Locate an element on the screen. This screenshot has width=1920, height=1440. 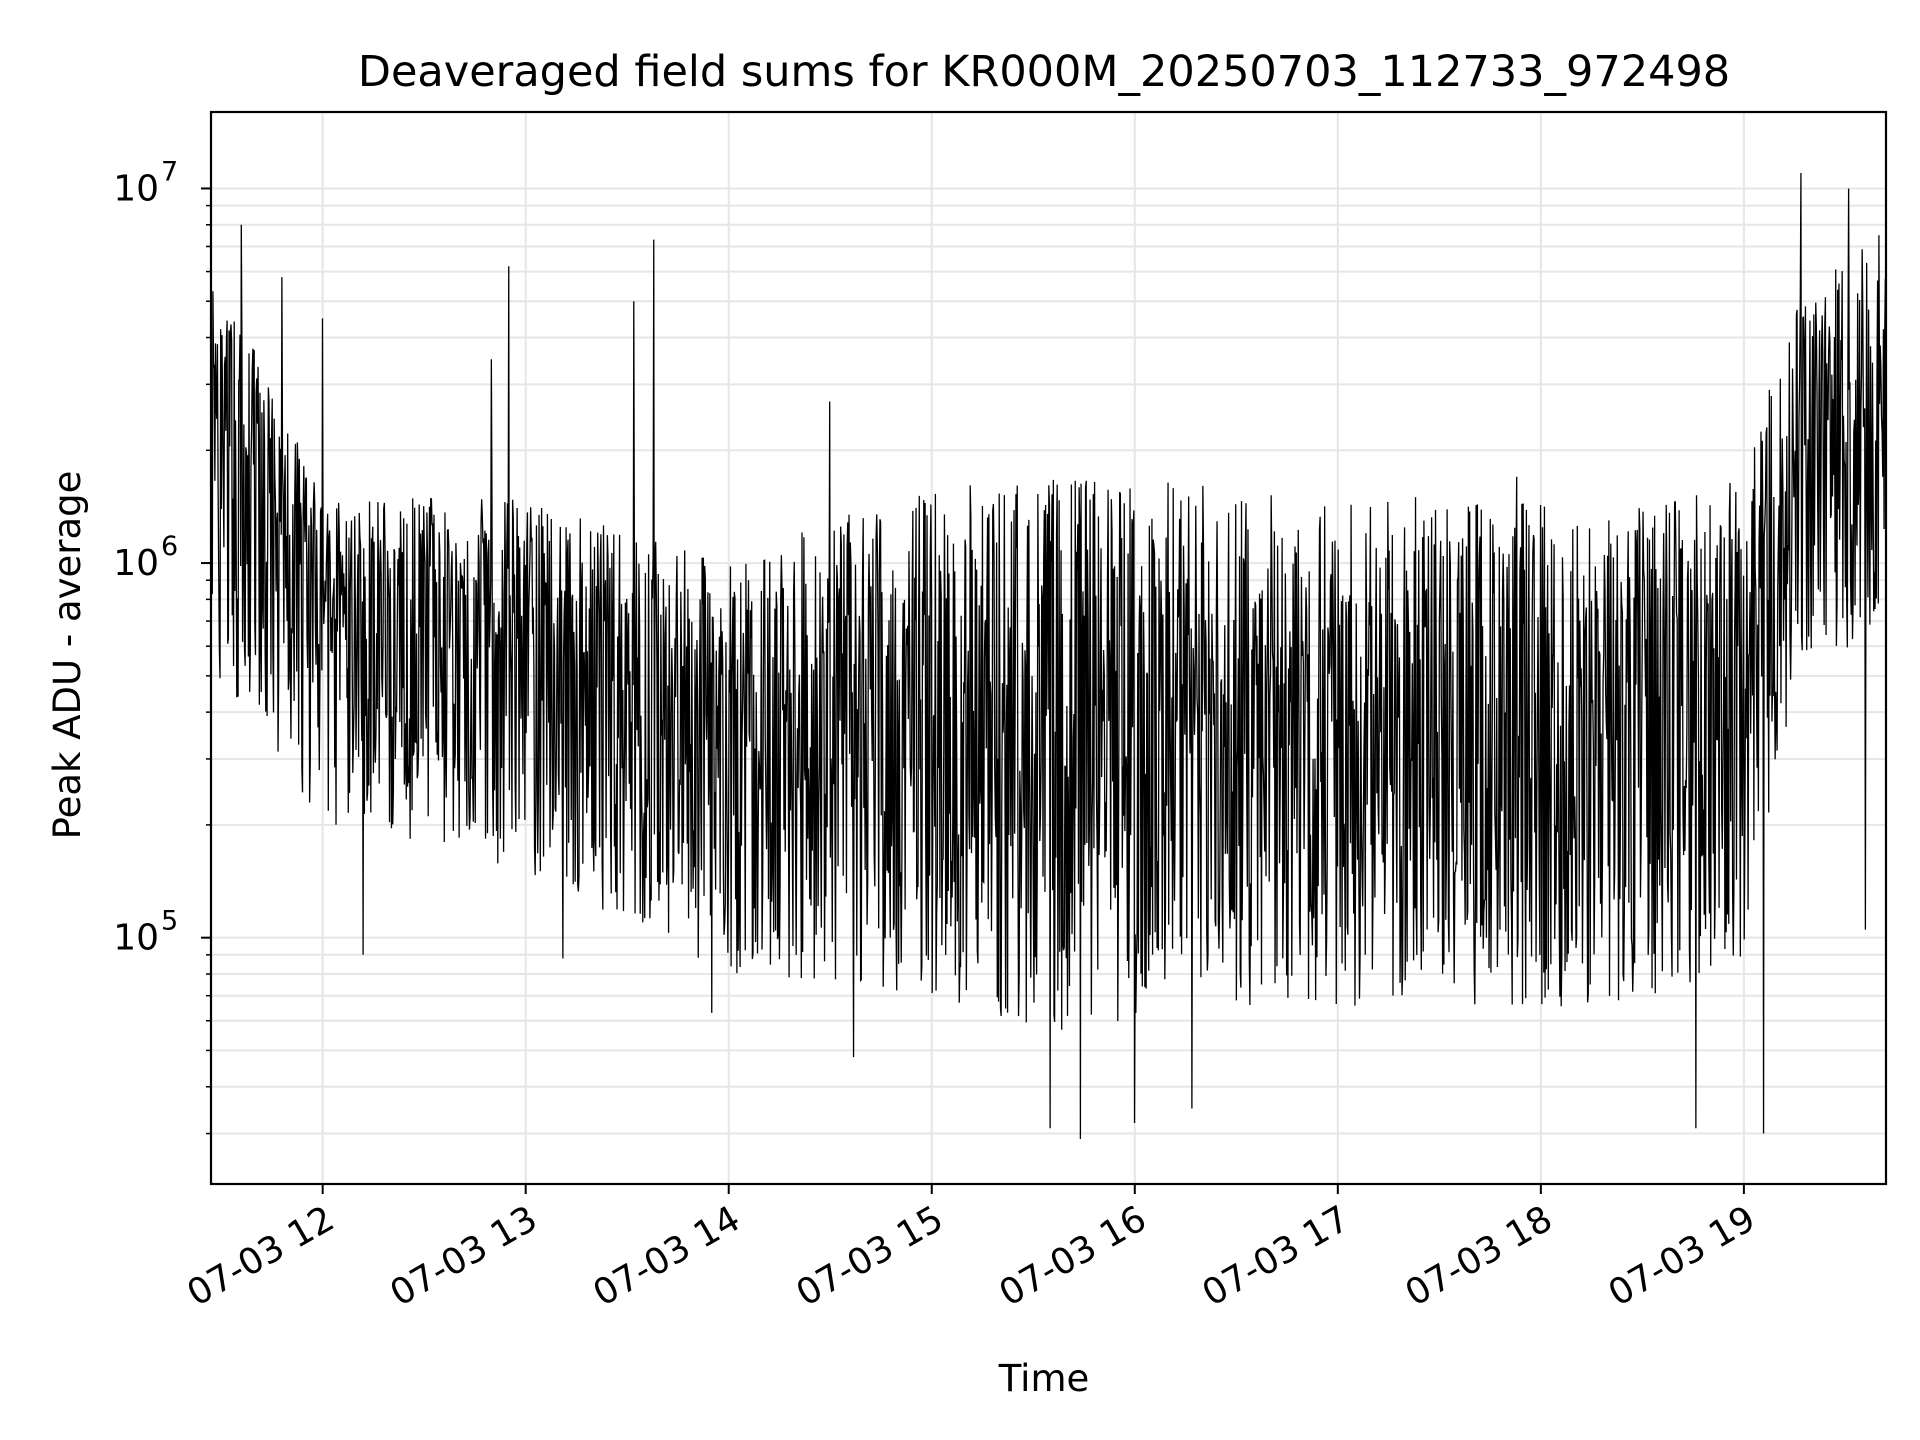
y-tick-exponent: 6 is located at coordinates (169, 546).